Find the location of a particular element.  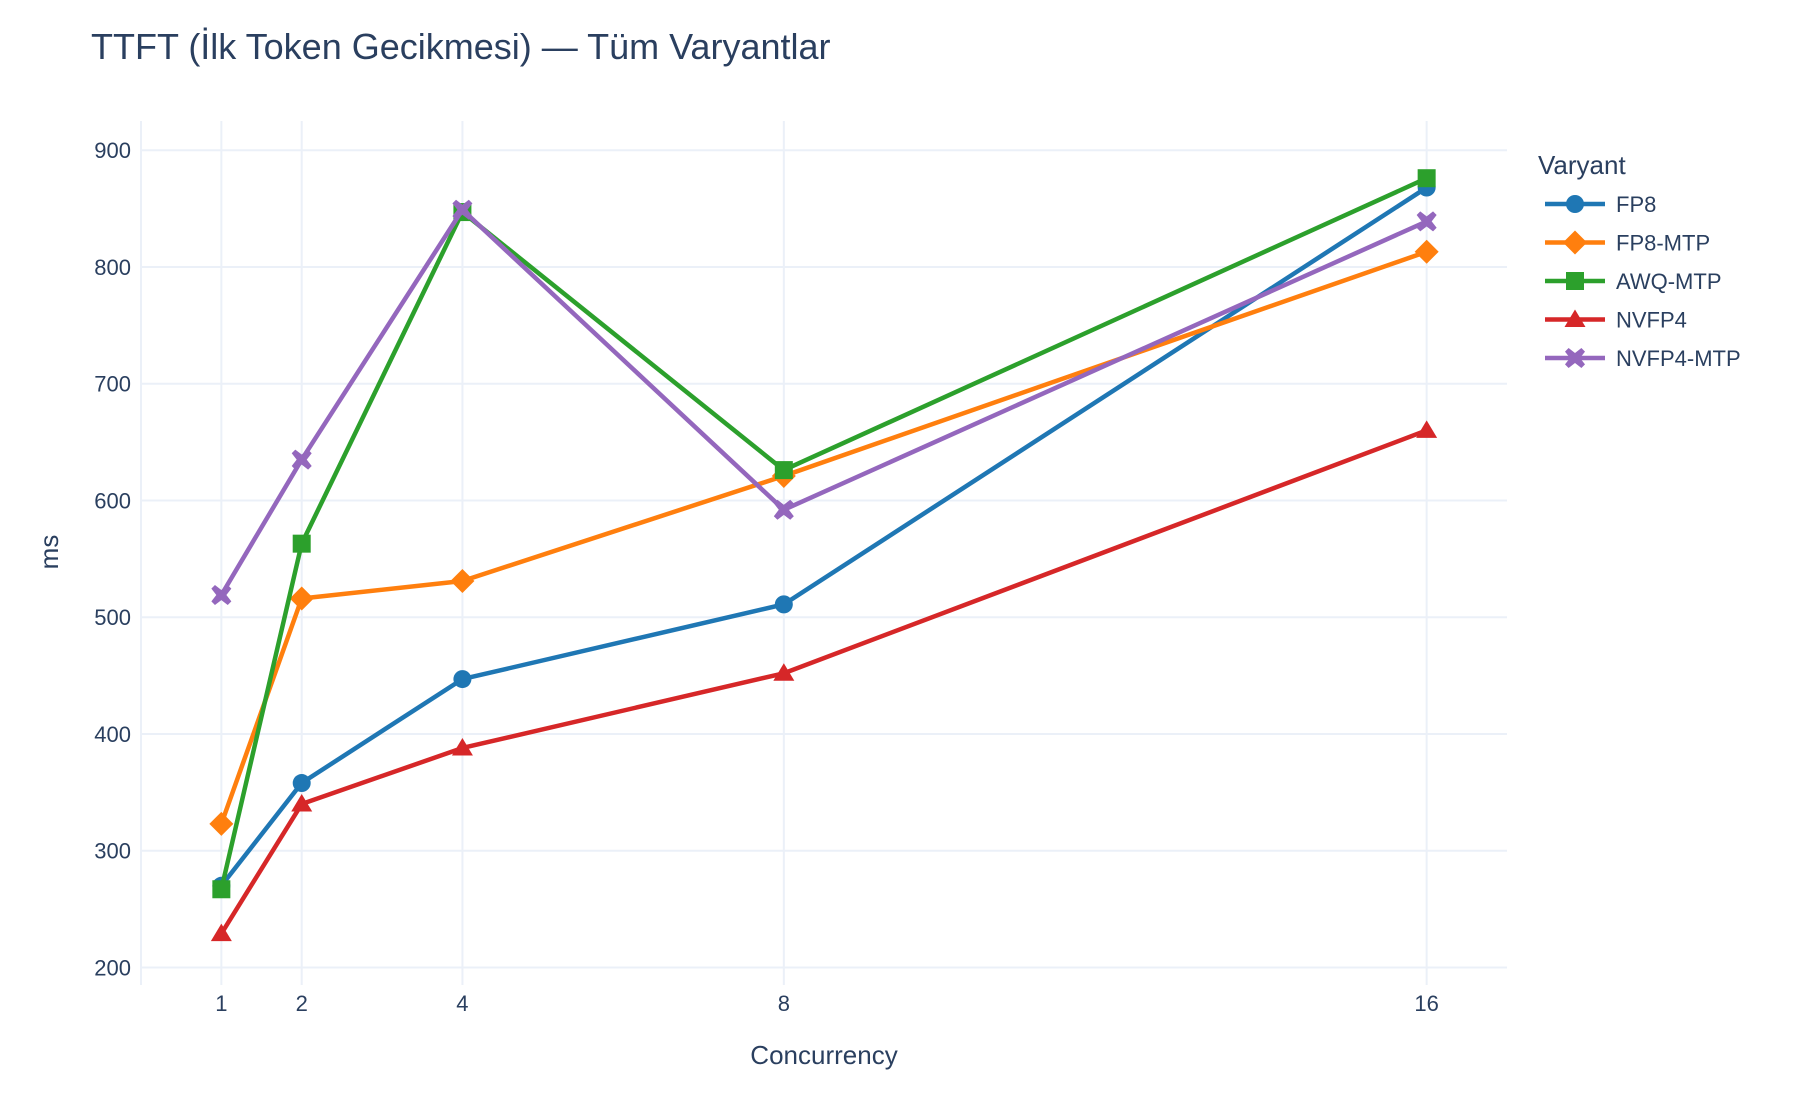

x-tick-label: 16 is located at coordinates (1426, 1003).